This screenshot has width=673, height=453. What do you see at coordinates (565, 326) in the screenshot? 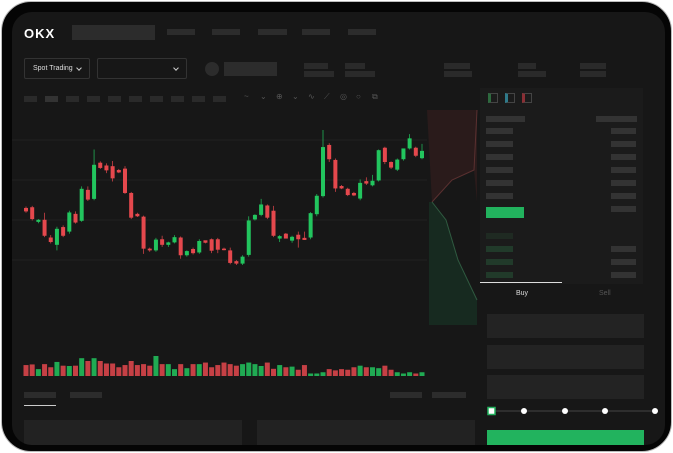
I see `price-input` at bounding box center [565, 326].